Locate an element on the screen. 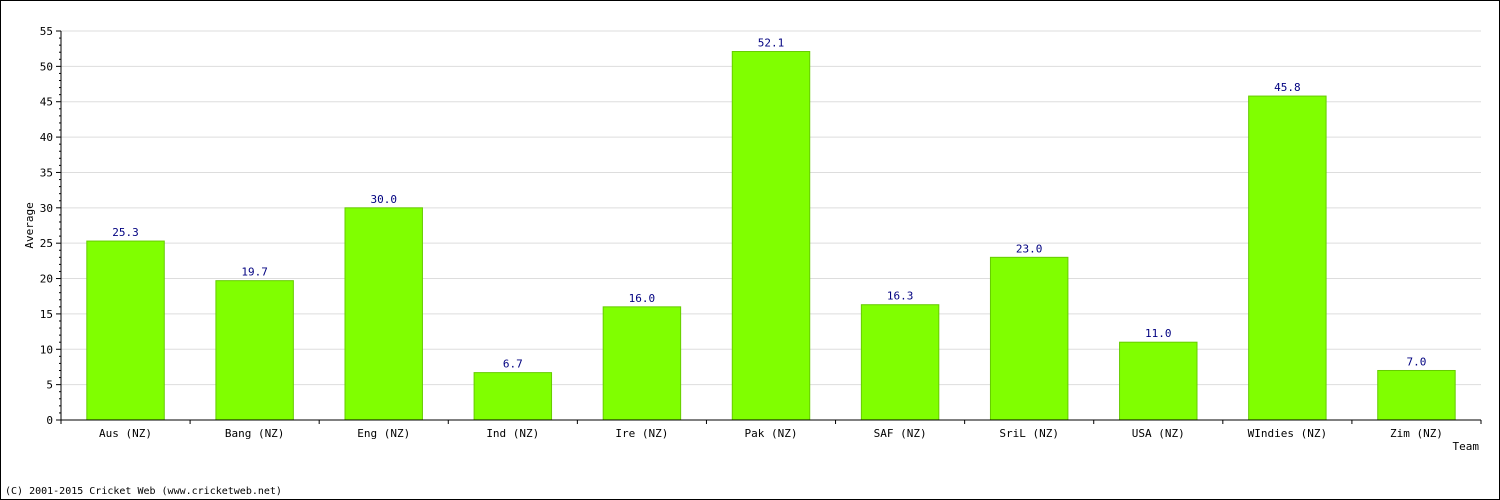 This screenshot has width=1500, height=500. x-tick-label: Eng (NZ) is located at coordinates (383, 433).